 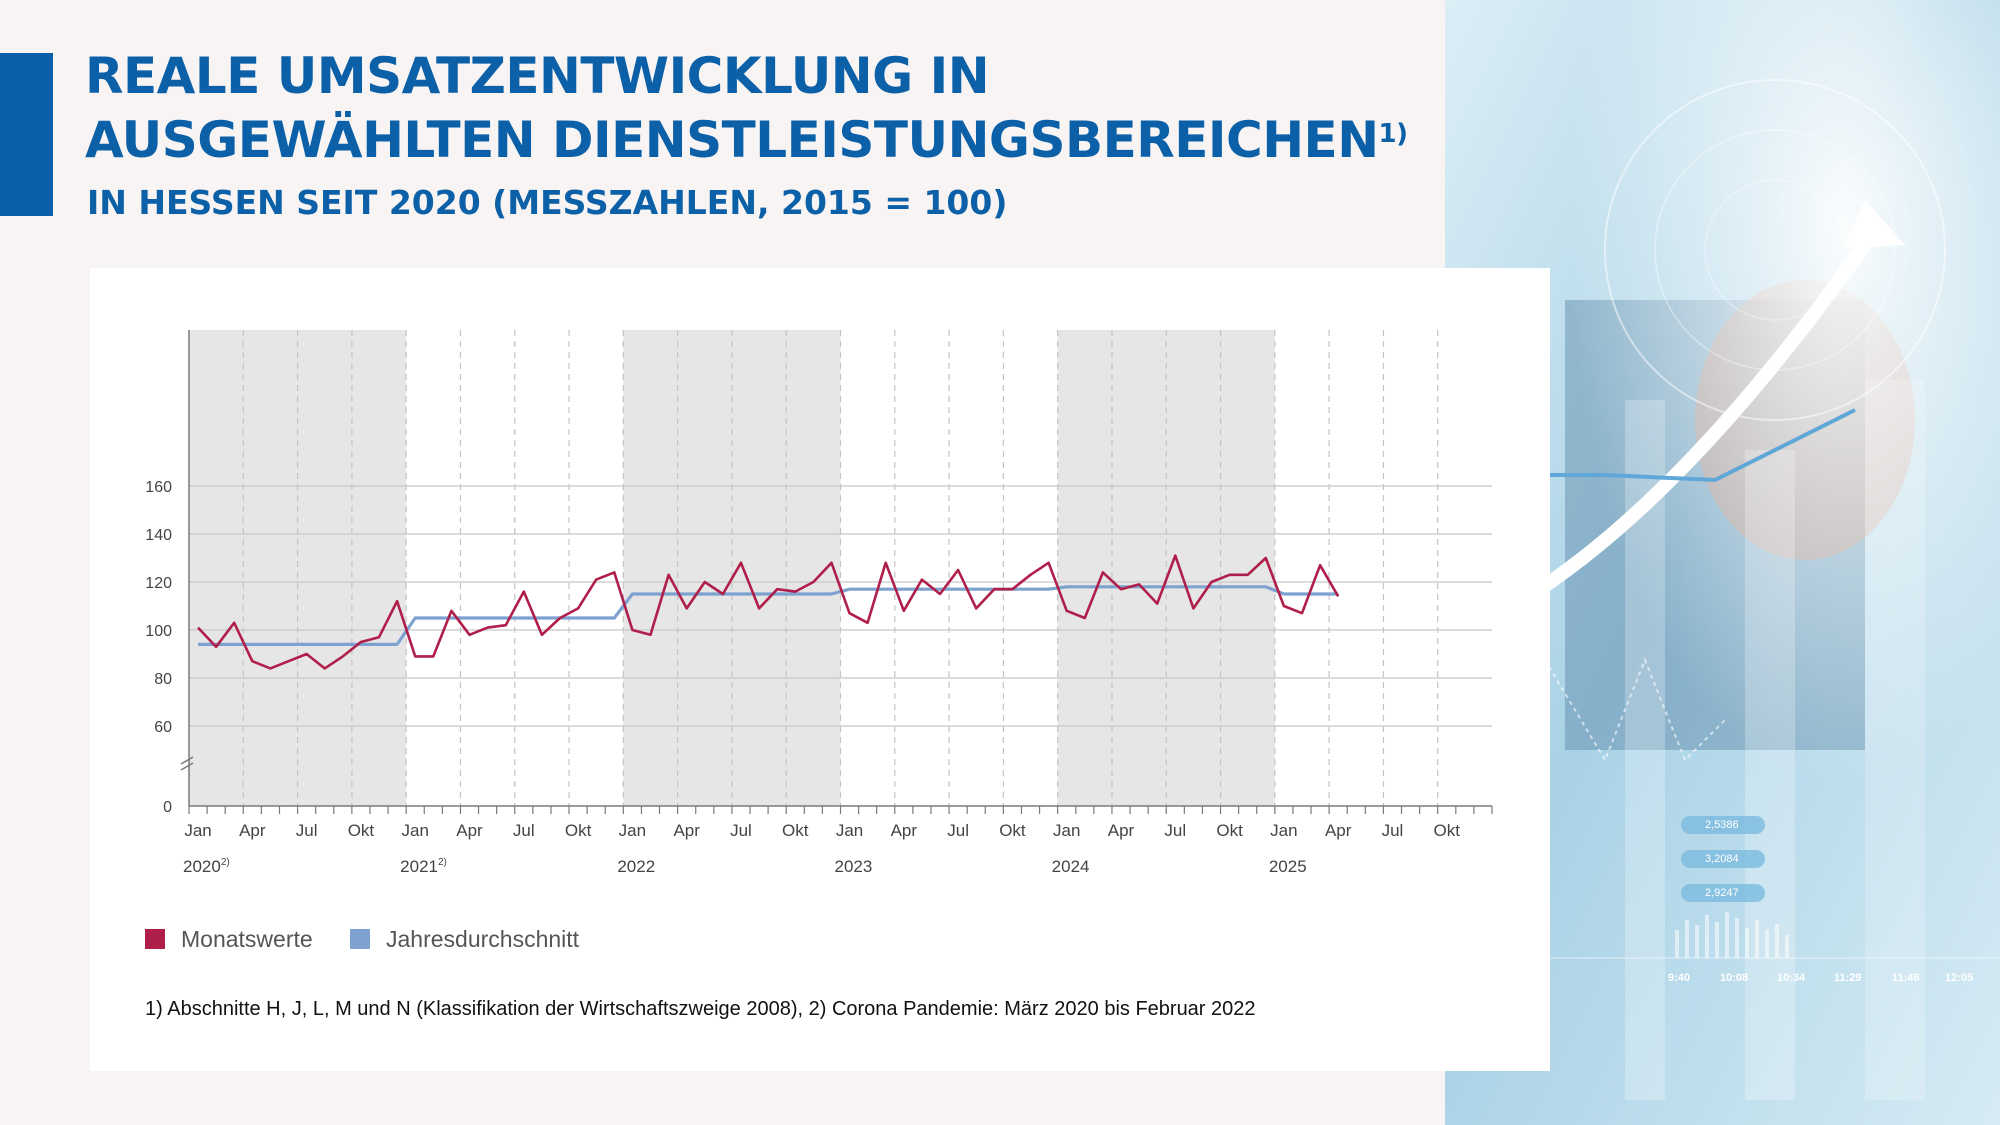 What do you see at coordinates (1679, 978) in the screenshot?
I see `background-time-1: 9:40` at bounding box center [1679, 978].